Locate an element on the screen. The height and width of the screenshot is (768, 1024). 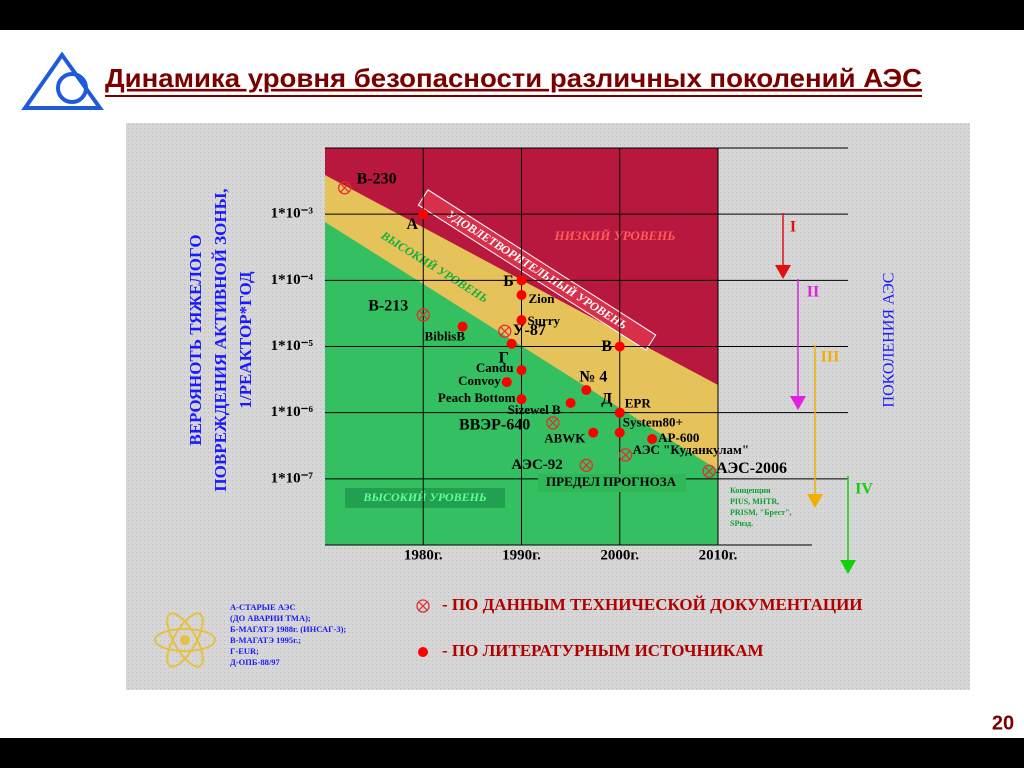
generation-label: III is located at coordinates (830, 357).